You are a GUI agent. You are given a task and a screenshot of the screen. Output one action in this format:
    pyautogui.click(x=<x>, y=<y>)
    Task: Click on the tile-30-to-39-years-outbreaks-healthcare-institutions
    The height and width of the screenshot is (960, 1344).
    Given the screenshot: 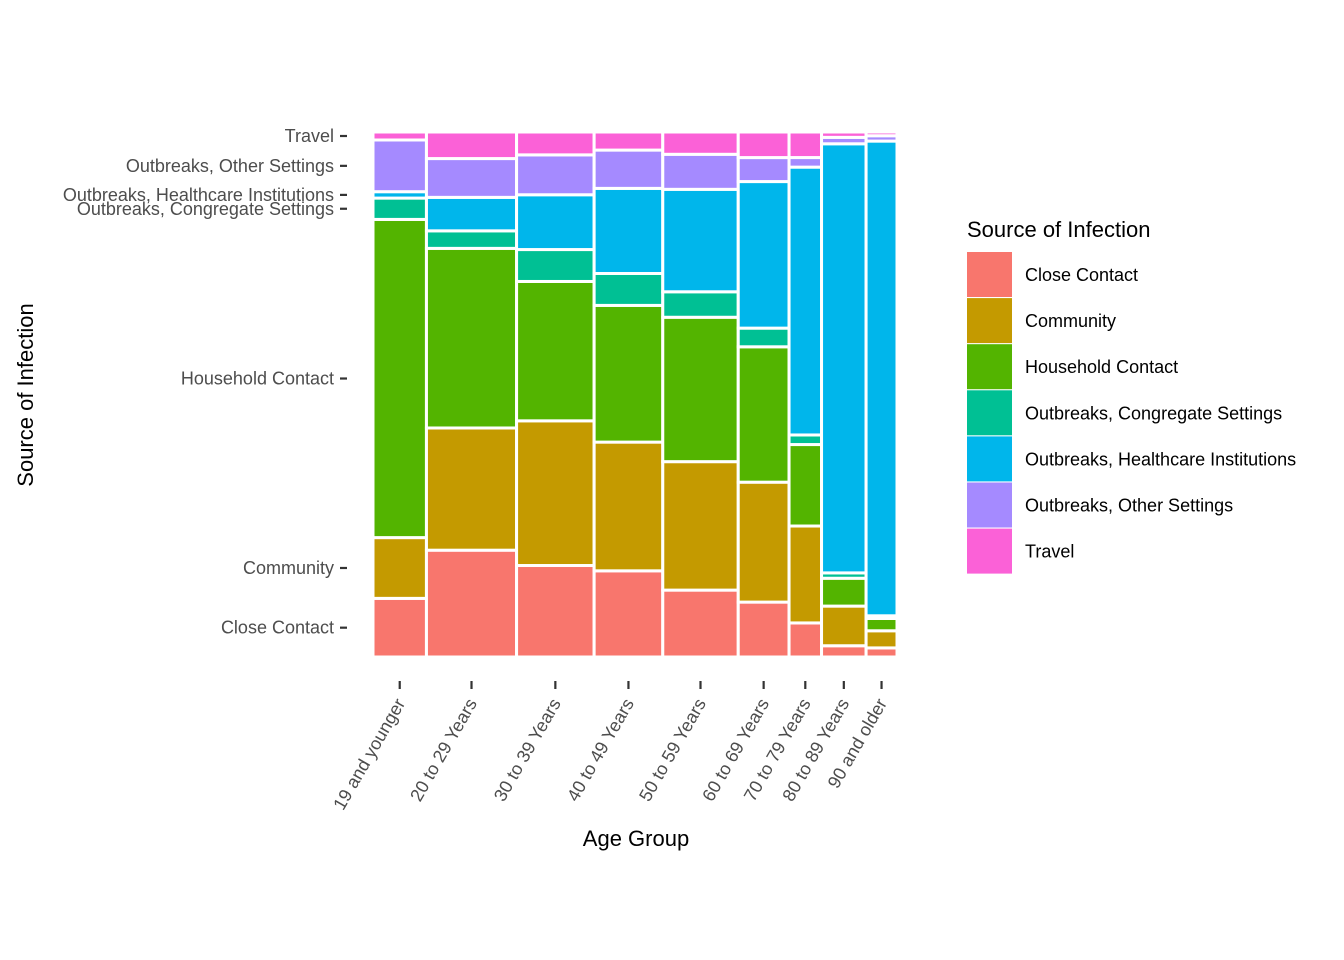 What is the action you would take?
    pyautogui.click(x=555, y=222)
    